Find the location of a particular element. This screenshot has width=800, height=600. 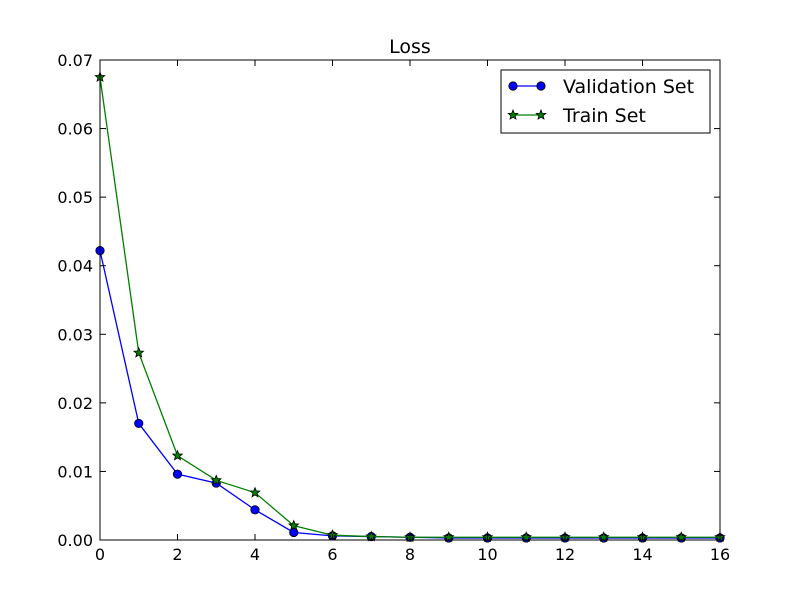

x-tick-label: 2 is located at coordinates (177, 554).